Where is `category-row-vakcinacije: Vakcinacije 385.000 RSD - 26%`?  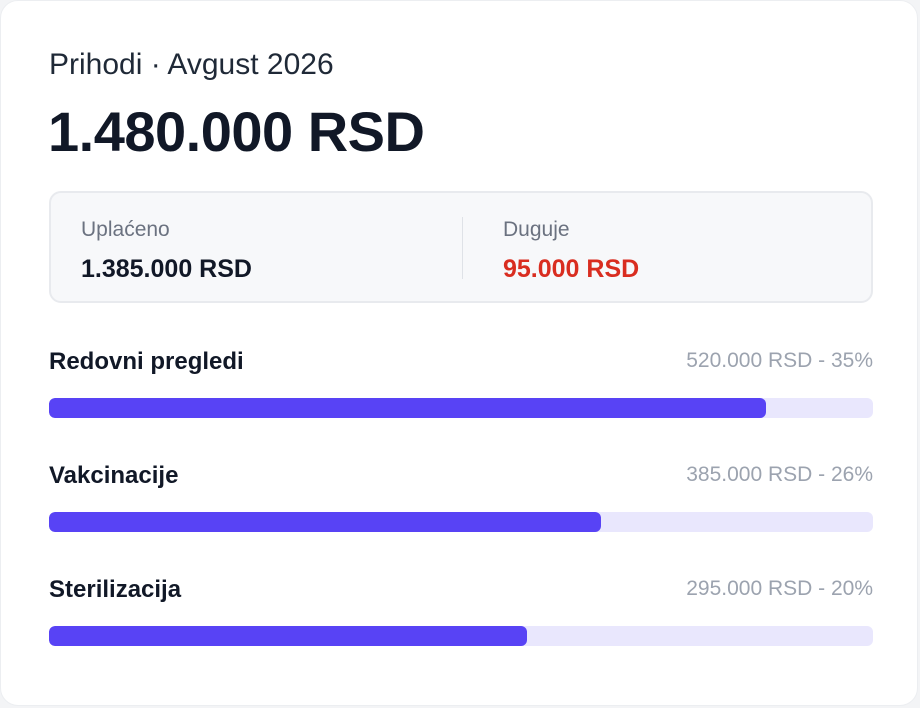 category-row-vakcinacije: Vakcinacije 385.000 RSD - 26% is located at coordinates (461, 500).